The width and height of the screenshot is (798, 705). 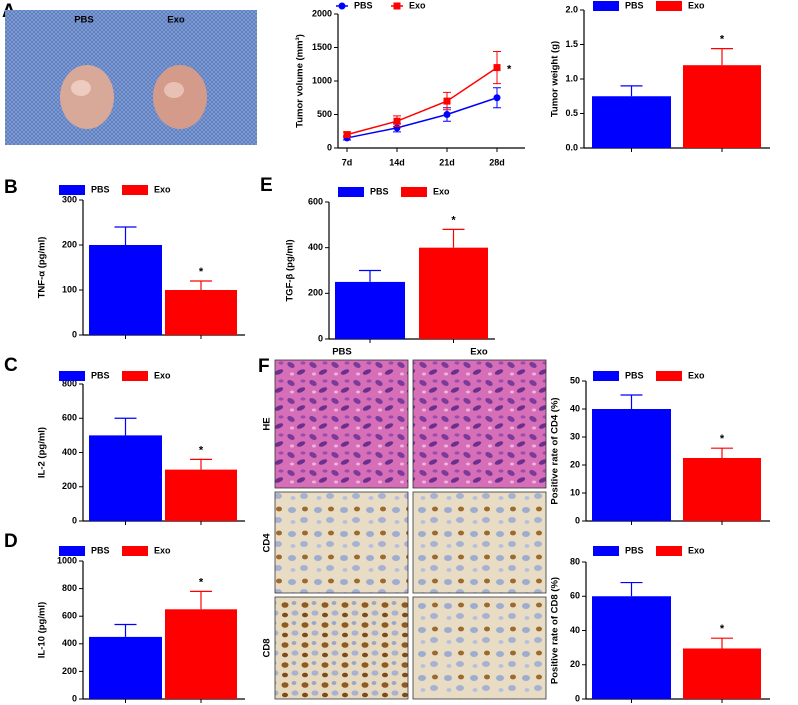 I want to click on row-label: CD8, so click(x=267, y=647).